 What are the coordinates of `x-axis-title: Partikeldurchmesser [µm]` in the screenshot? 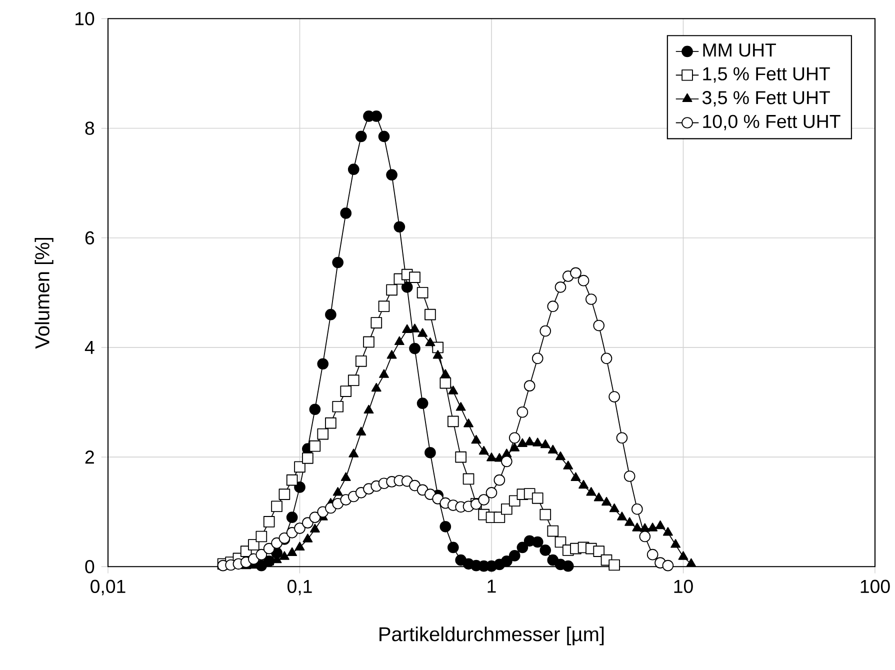 It's located at (492, 636).